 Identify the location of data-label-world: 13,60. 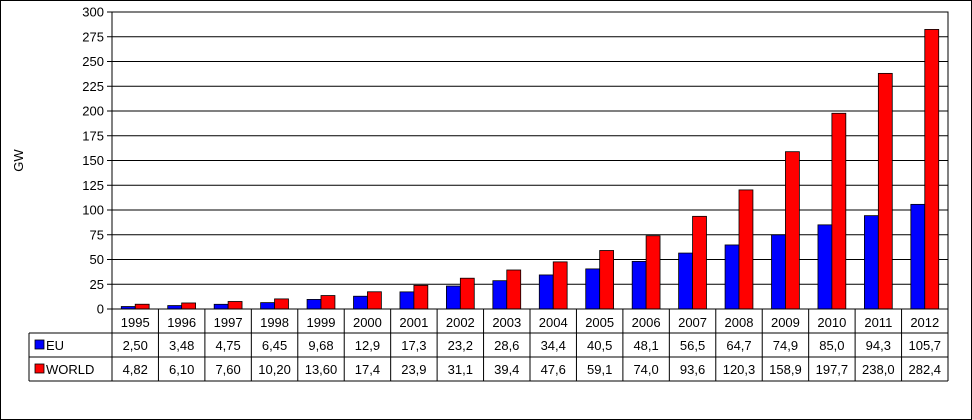
(321, 369).